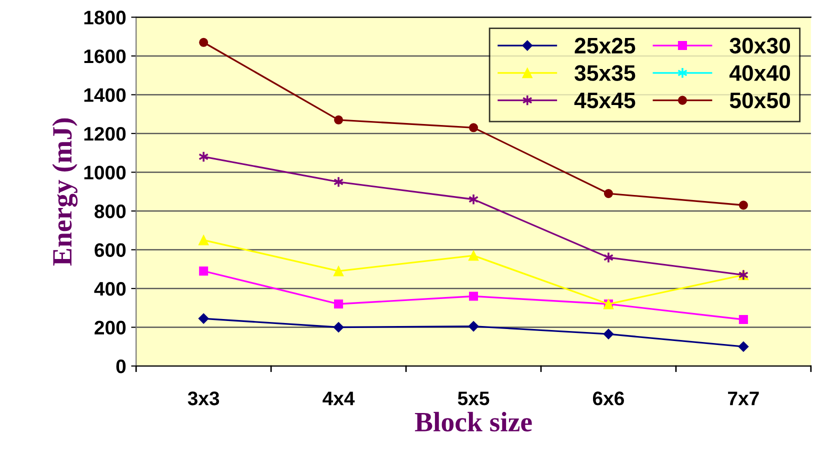 Image resolution: width=815 pixels, height=453 pixels. Describe the element at coordinates (110, 289) in the screenshot. I see `y-tick-label: 400` at that location.